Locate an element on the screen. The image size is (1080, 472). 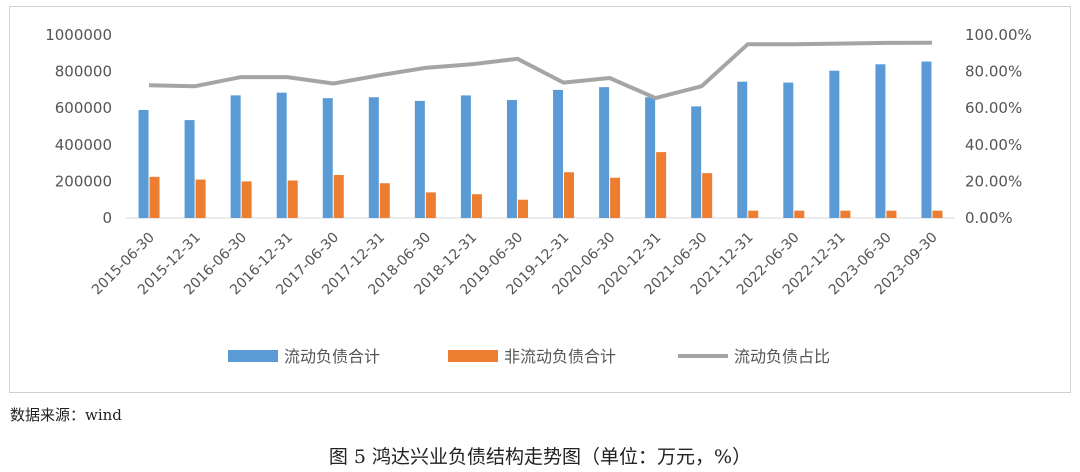
legend-label: 流动负债合计 is located at coordinates (332, 356).